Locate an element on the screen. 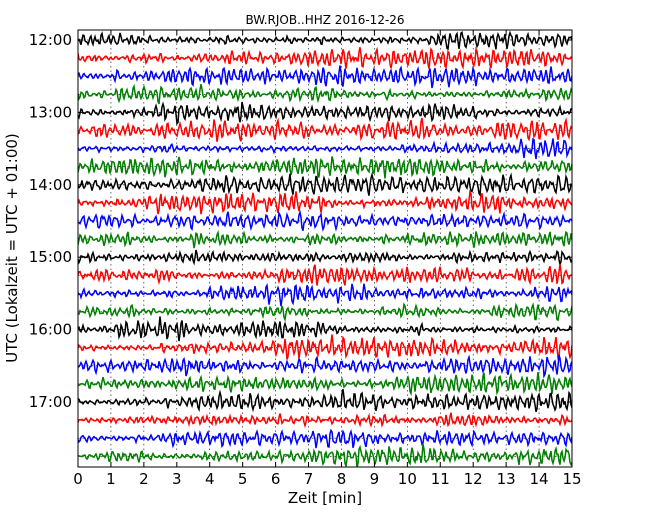 The width and height of the screenshot is (650, 520). x-tick-label: 5 is located at coordinates (243, 479).